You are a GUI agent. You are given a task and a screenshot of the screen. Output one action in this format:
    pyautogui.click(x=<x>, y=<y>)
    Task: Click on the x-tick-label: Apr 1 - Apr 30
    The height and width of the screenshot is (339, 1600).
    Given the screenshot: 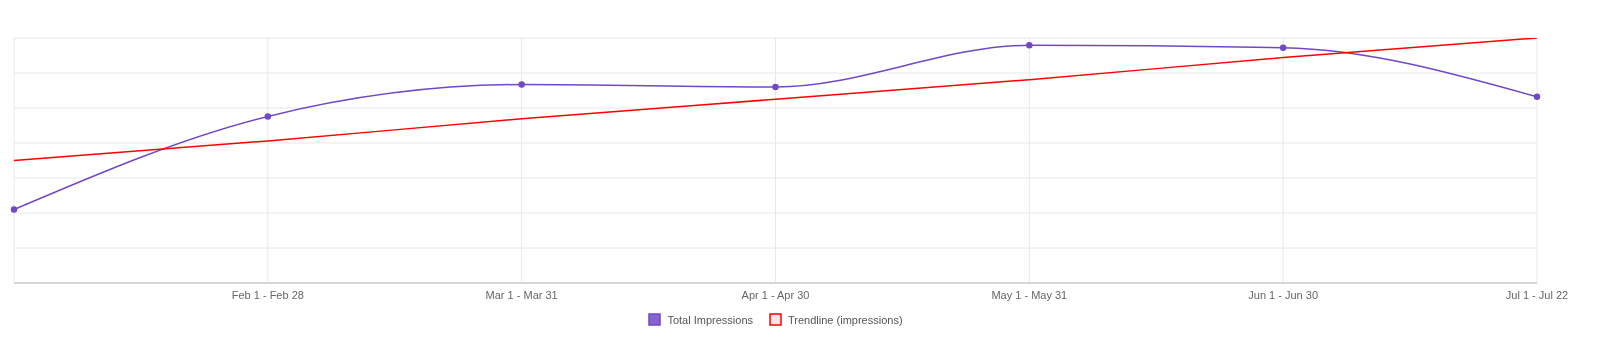 What is the action you would take?
    pyautogui.click(x=775, y=294)
    